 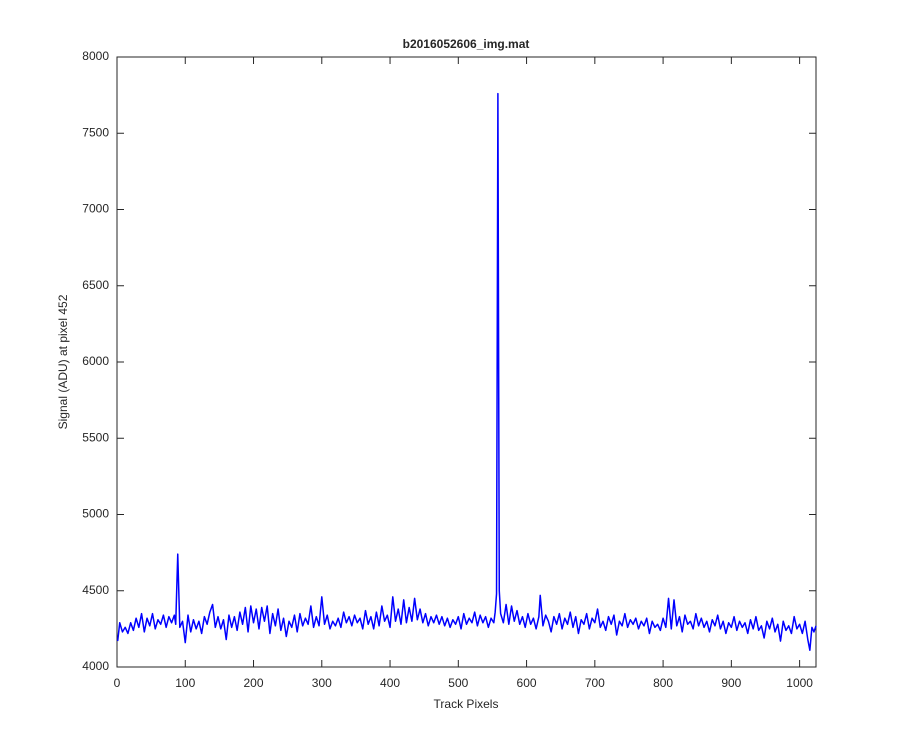 I want to click on x-tick-label: 100, so click(x=185, y=683).